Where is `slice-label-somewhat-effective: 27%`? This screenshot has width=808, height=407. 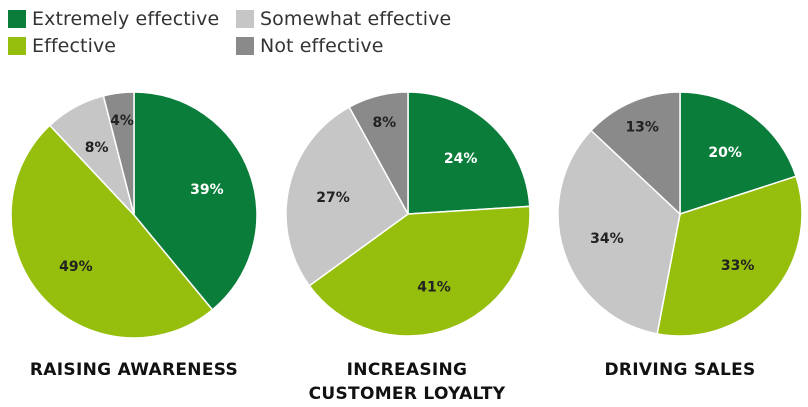
slice-label-somewhat-effective: 27% is located at coordinates (333, 198).